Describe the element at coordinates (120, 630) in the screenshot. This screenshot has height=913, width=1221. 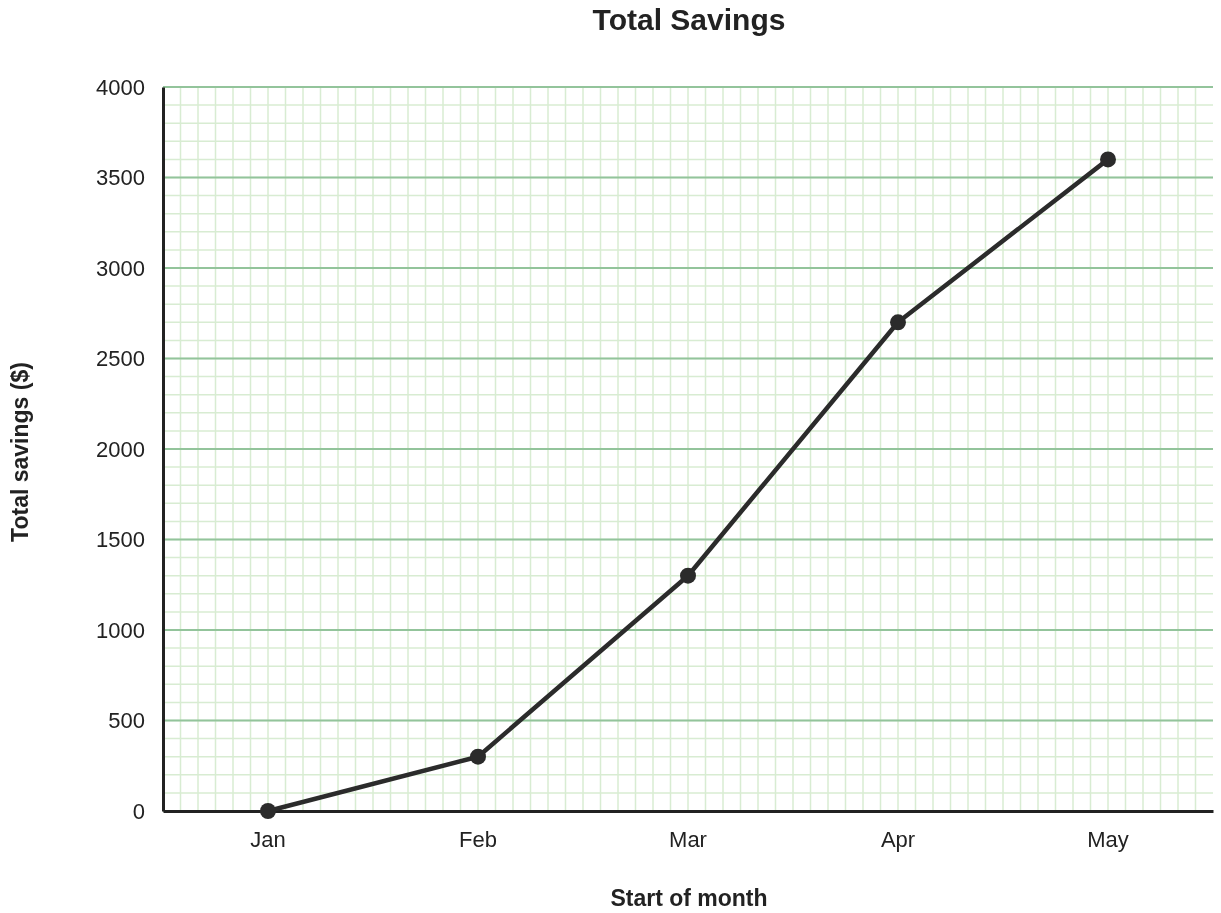
I see `y-tick-label: 1000` at that location.